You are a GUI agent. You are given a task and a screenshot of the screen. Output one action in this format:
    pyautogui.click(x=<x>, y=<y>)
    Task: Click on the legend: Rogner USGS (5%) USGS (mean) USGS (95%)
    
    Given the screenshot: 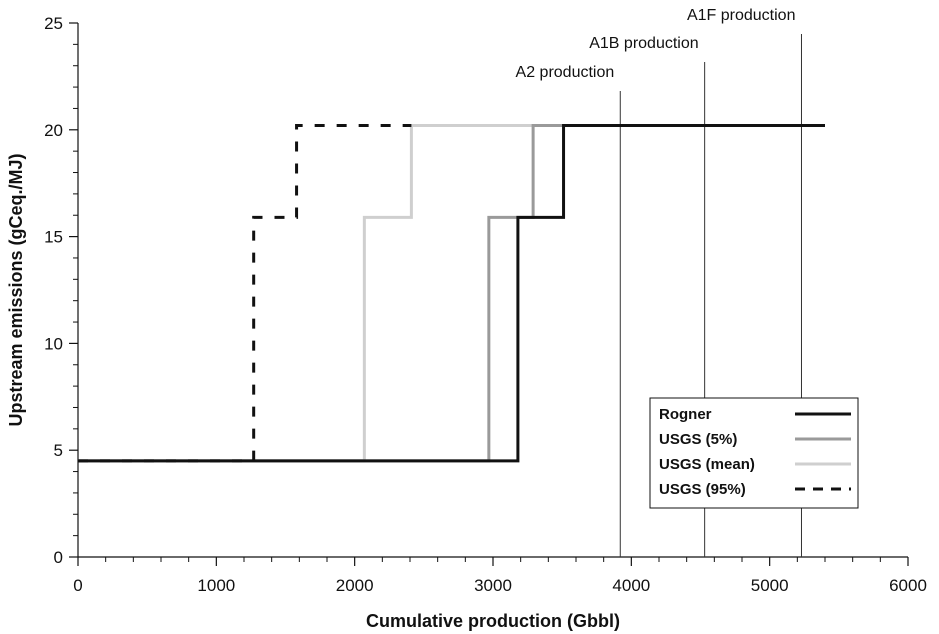 What is the action you would take?
    pyautogui.click(x=754, y=453)
    